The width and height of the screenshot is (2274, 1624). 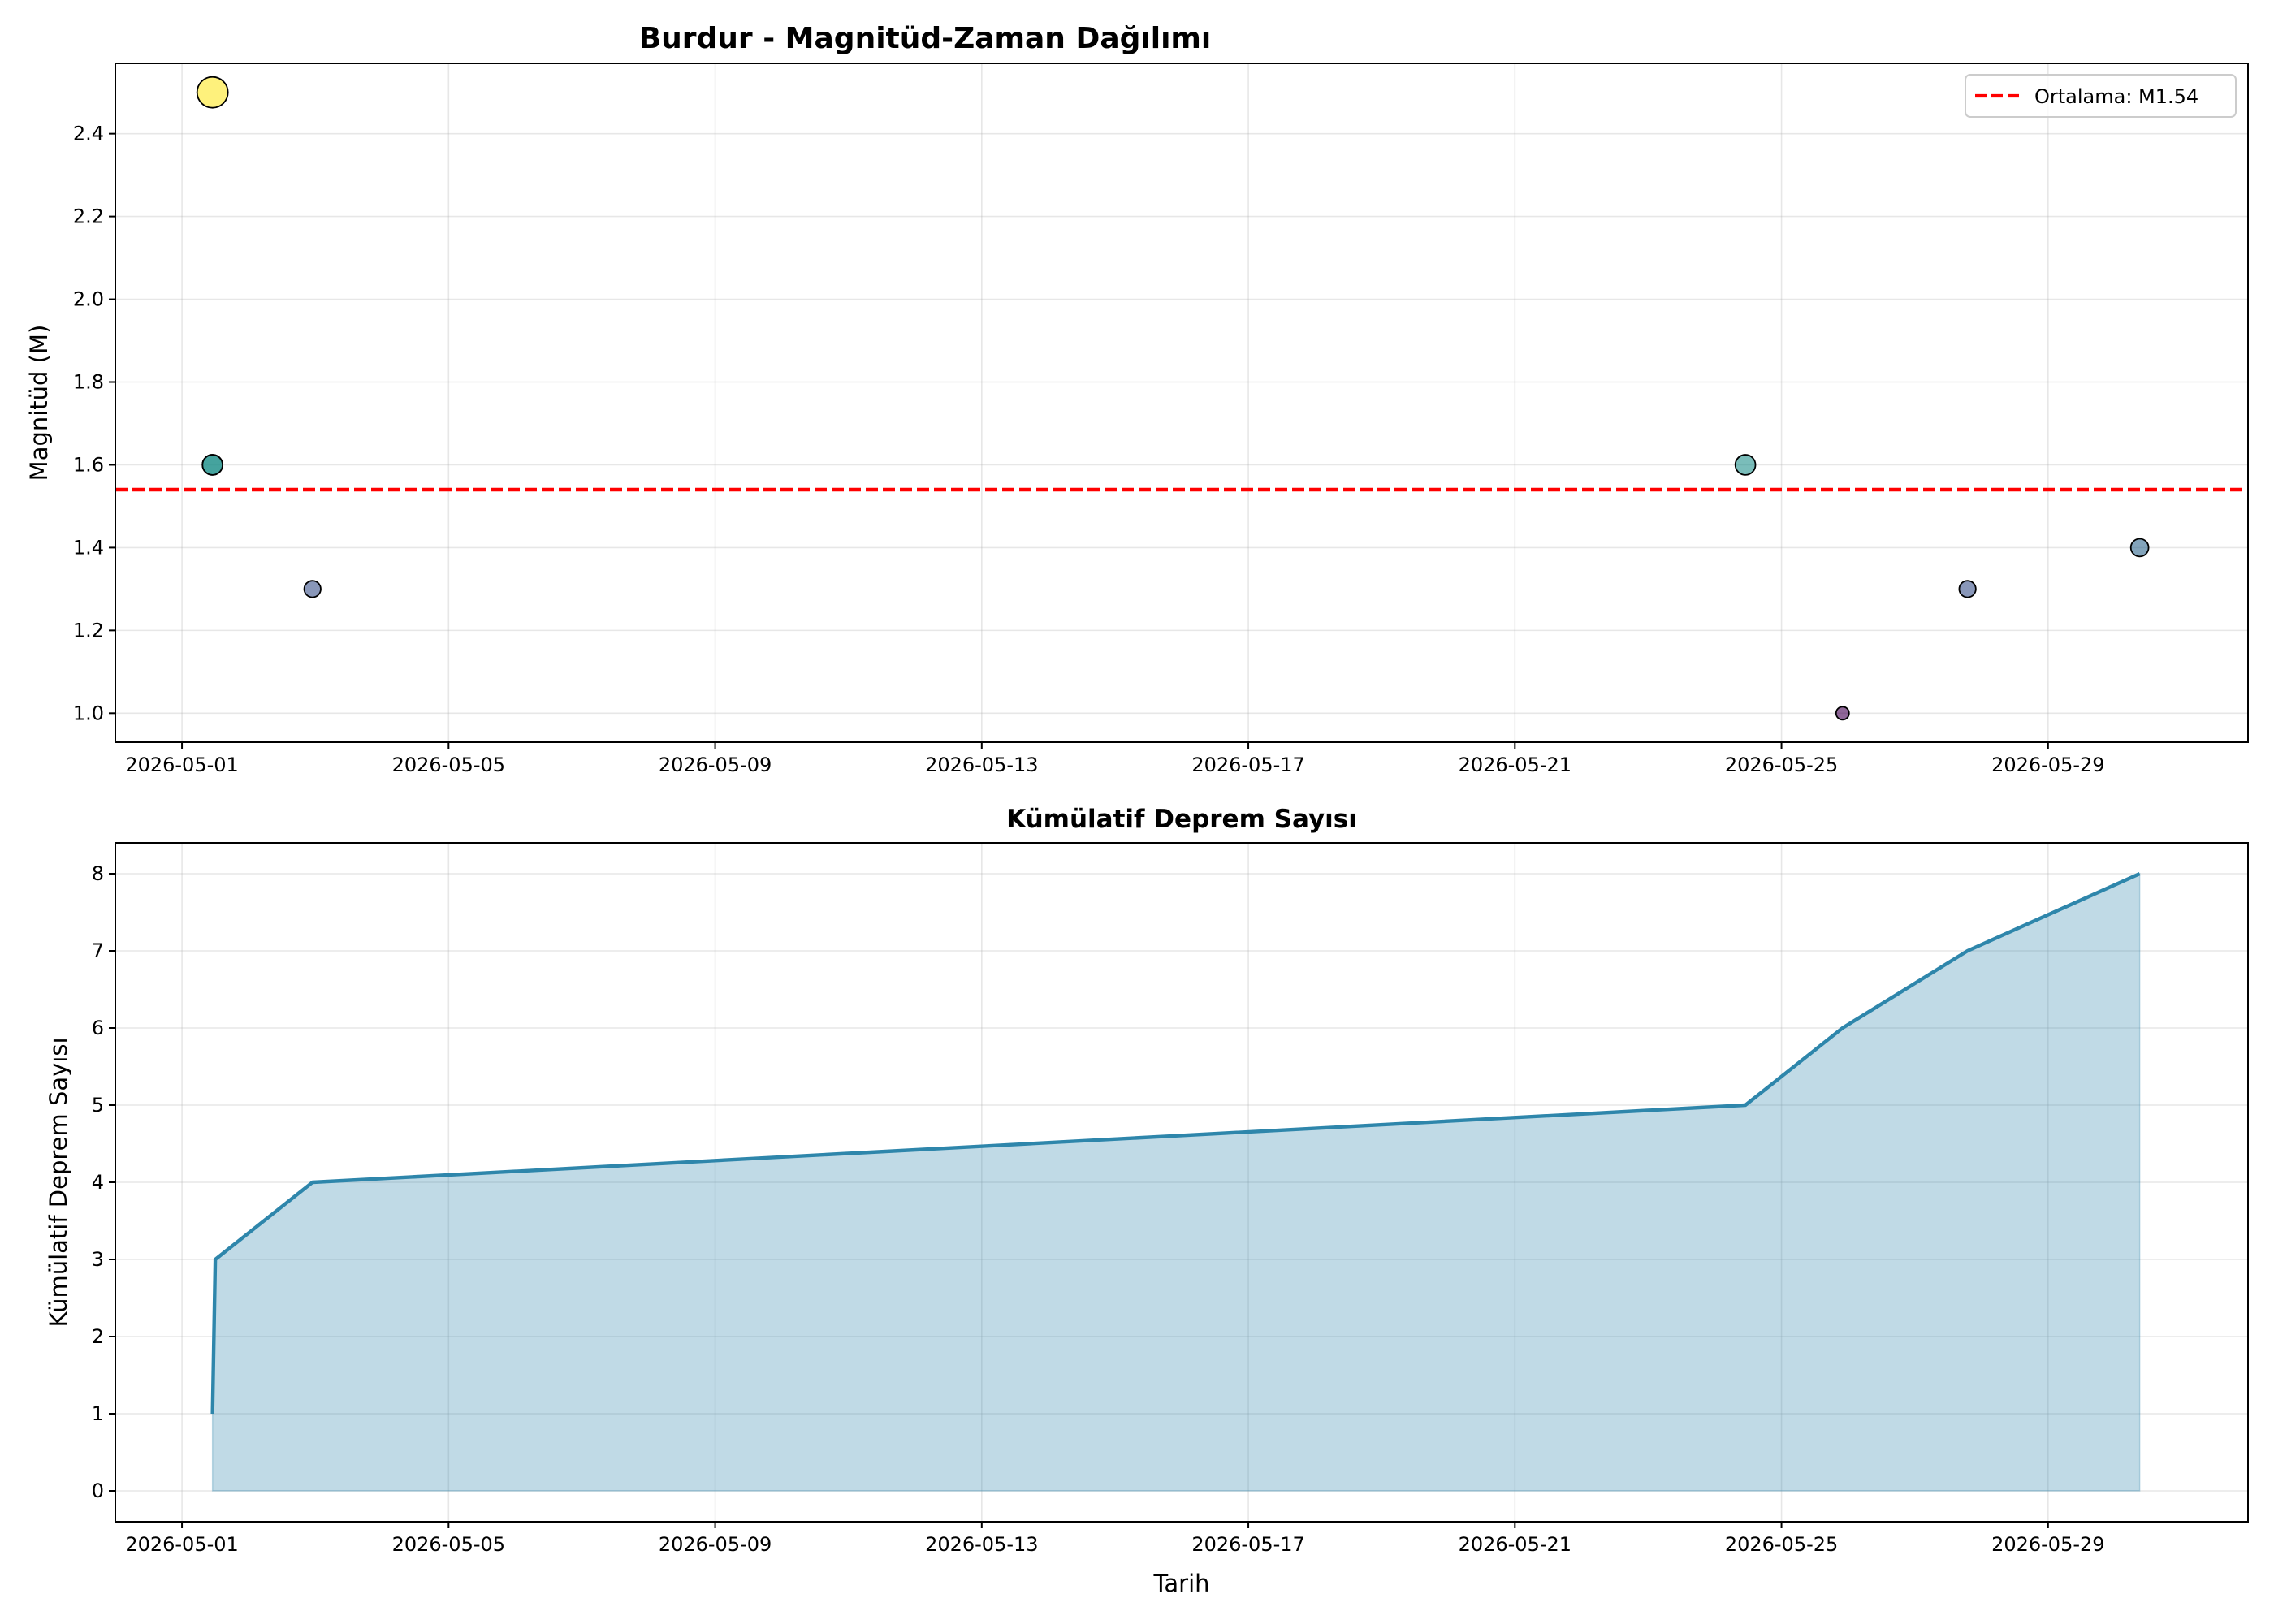 I want to click on chart-title: Kümülatif Deprem Sayısı, so click(x=1182, y=820).